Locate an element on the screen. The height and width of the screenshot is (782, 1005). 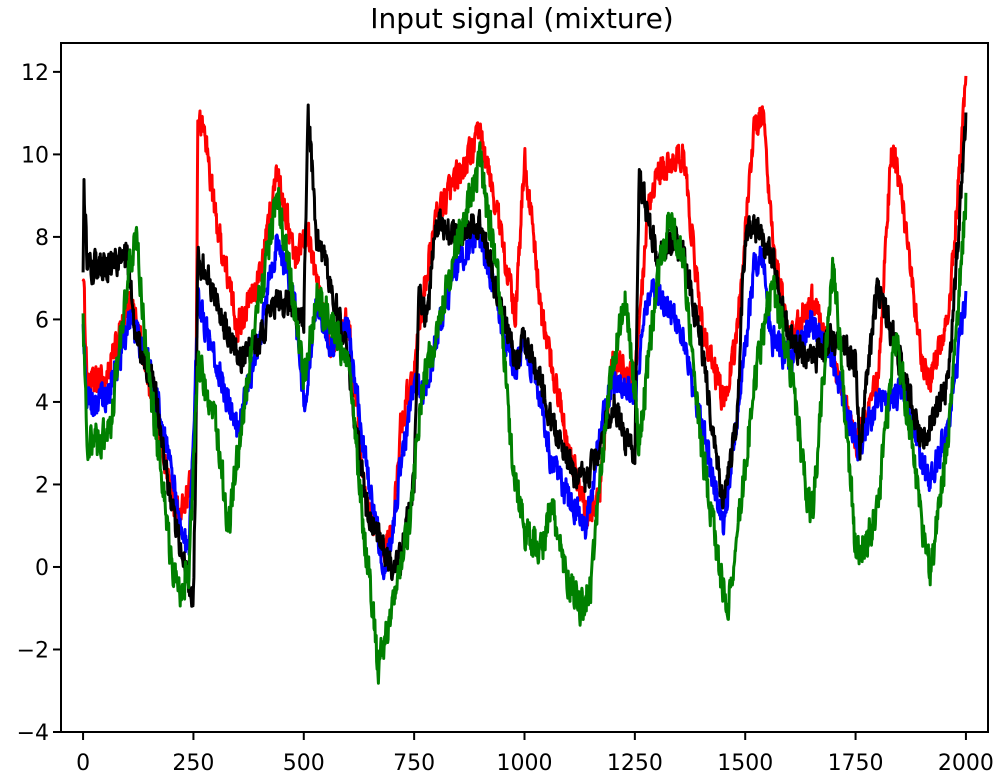
y-tick-label: 8 is located at coordinates (42, 238).